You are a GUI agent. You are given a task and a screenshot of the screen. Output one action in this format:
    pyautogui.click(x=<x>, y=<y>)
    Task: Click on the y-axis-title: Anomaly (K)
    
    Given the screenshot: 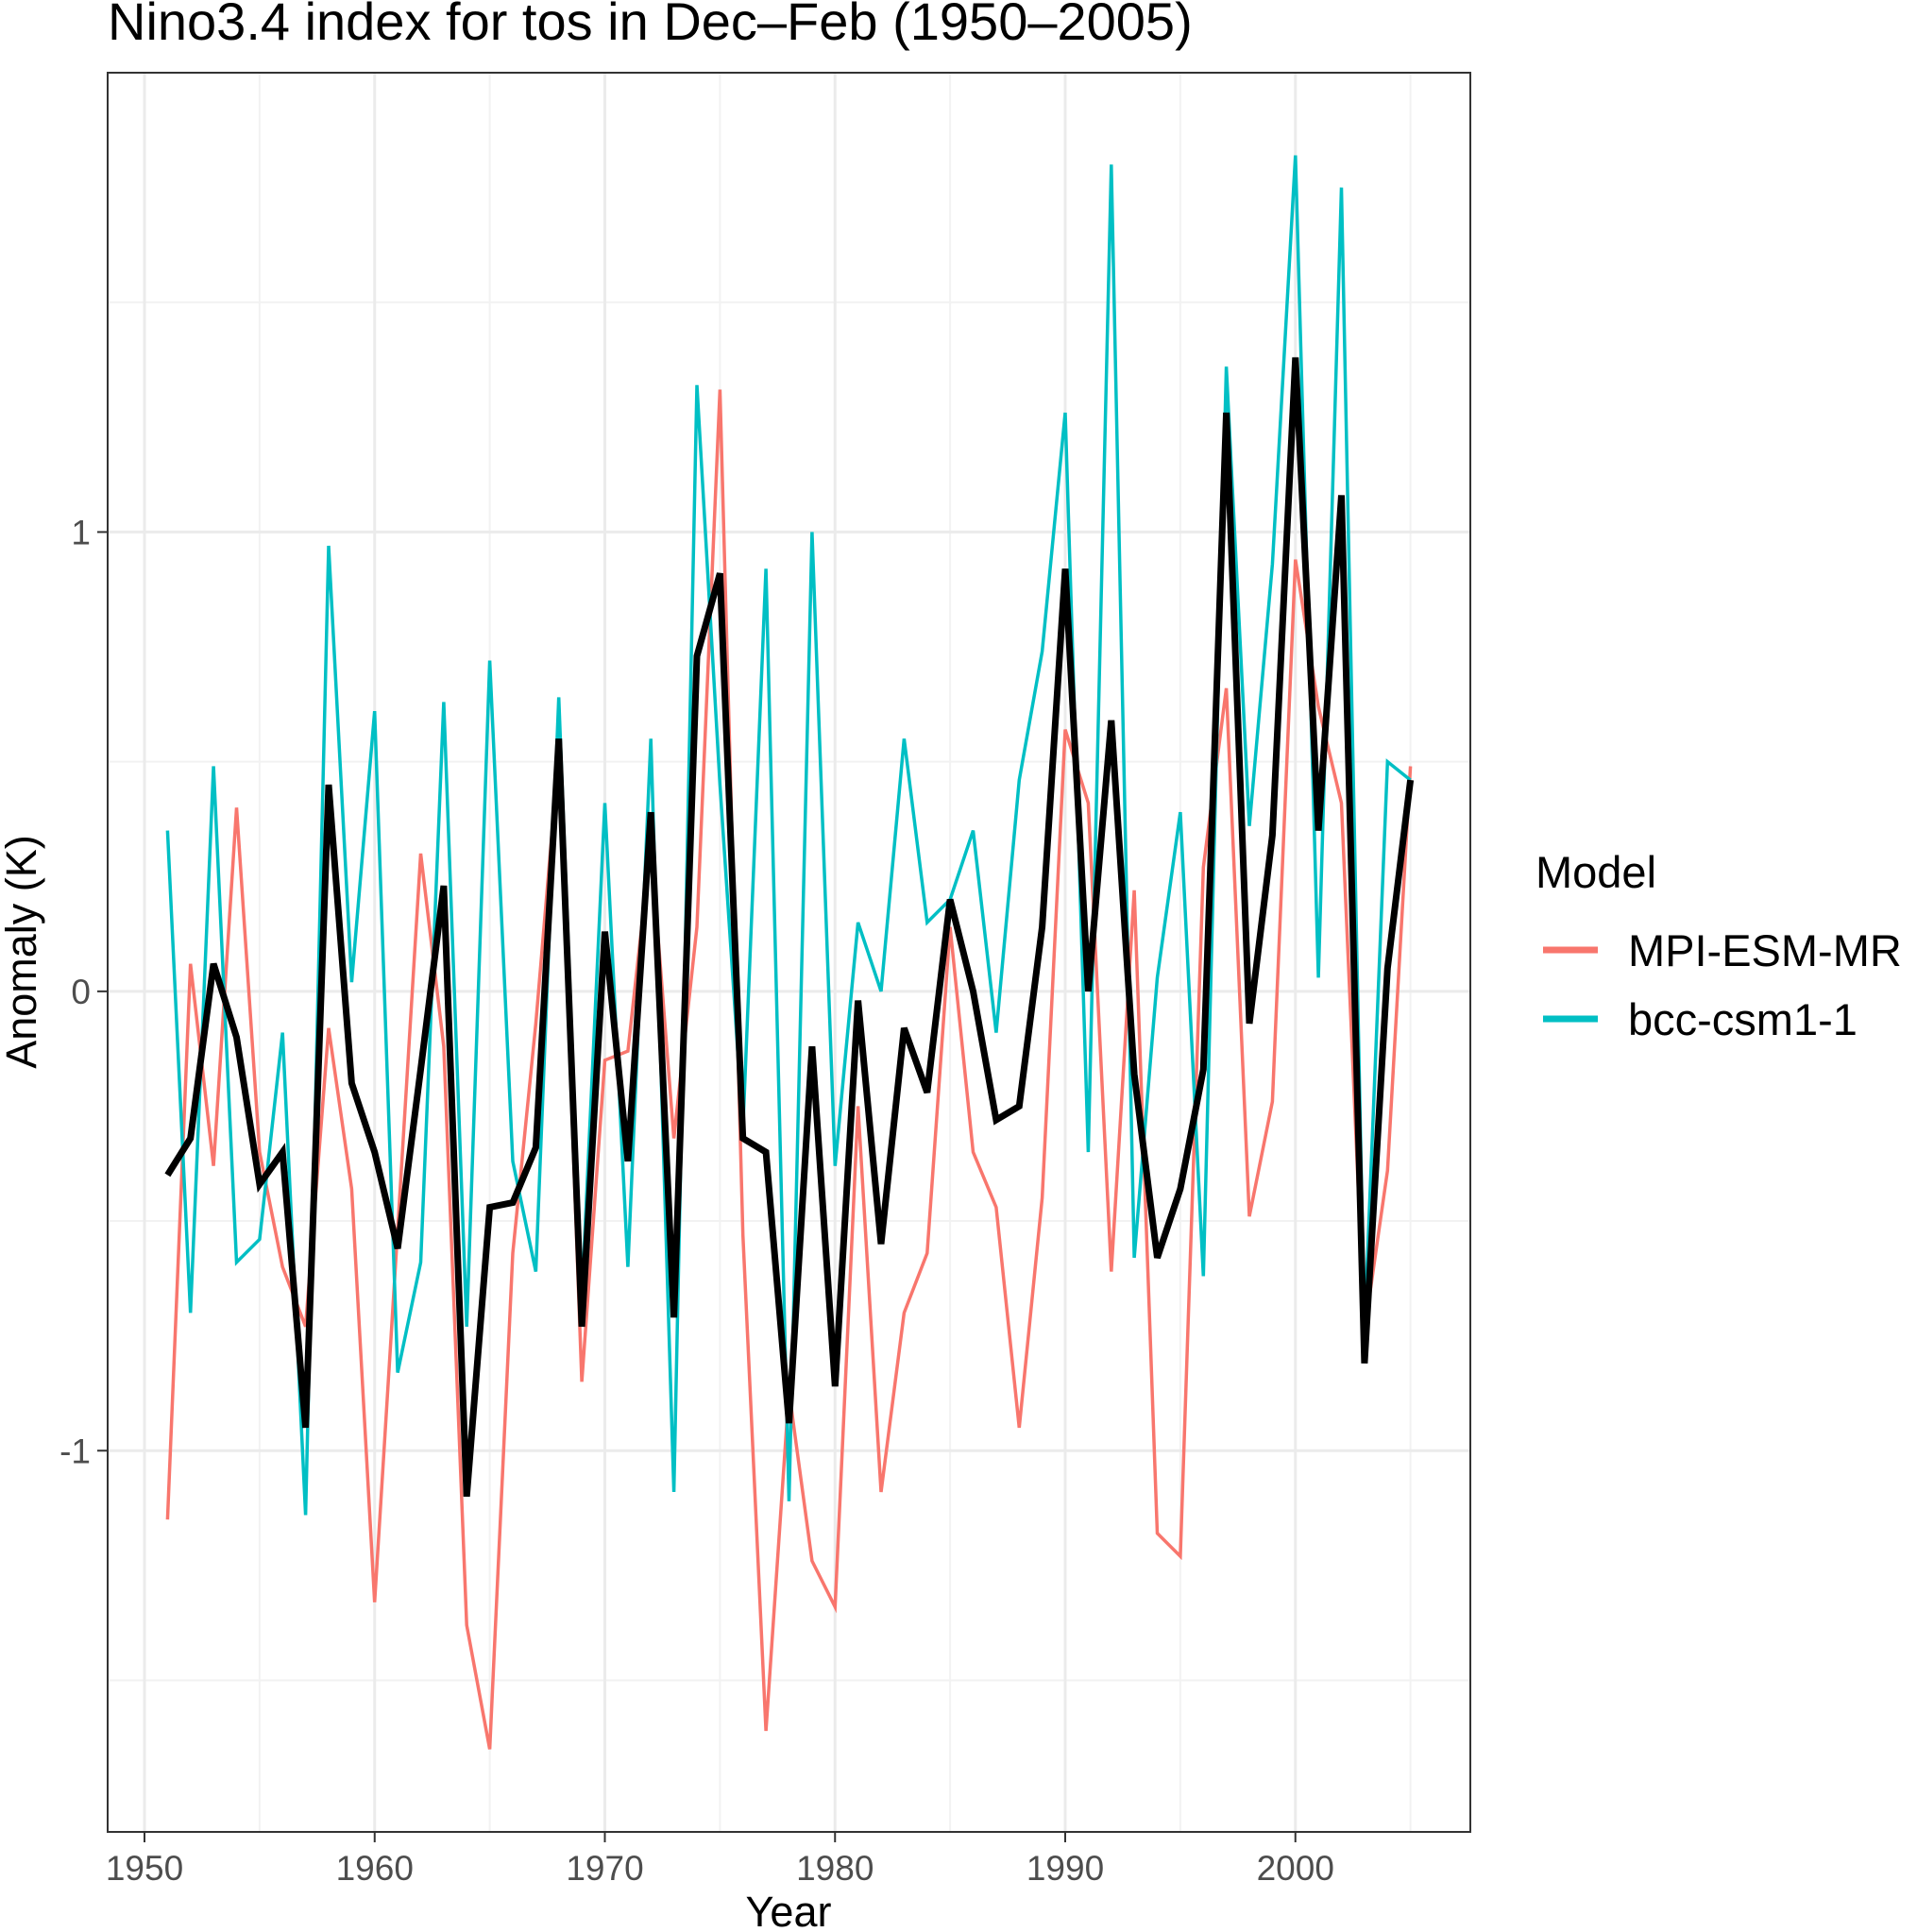 What is the action you would take?
    pyautogui.click(x=22, y=952)
    